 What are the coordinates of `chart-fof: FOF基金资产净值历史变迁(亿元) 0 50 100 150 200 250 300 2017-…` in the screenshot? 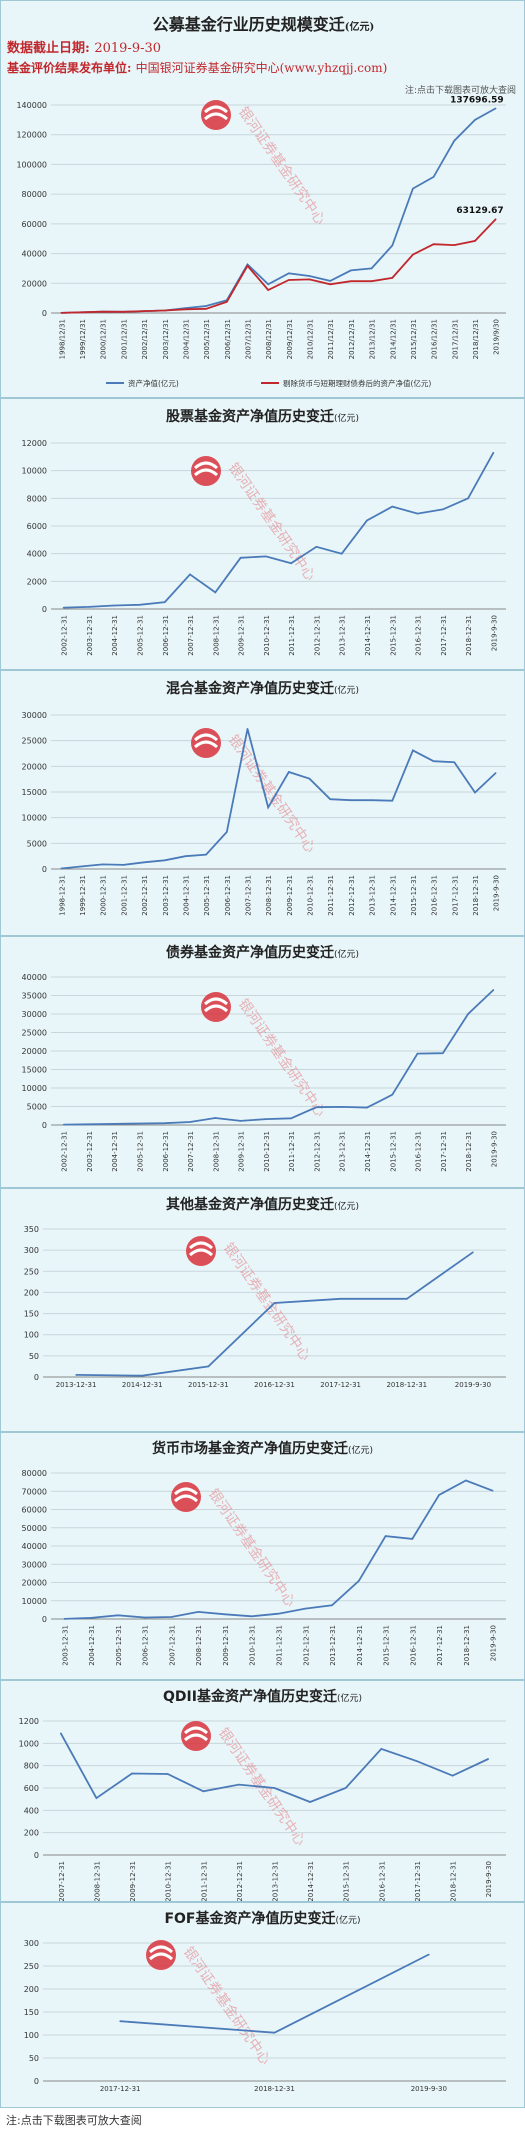 It's located at (265, 2001).